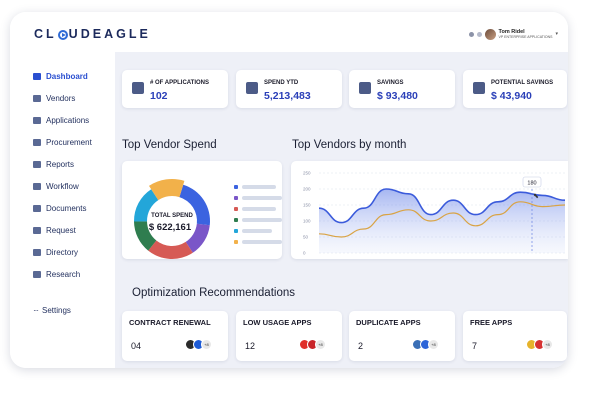  Describe the element at coordinates (289, 336) in the screenshot. I see `optimization-card: LOW USAGE APPS 12 +8` at that location.